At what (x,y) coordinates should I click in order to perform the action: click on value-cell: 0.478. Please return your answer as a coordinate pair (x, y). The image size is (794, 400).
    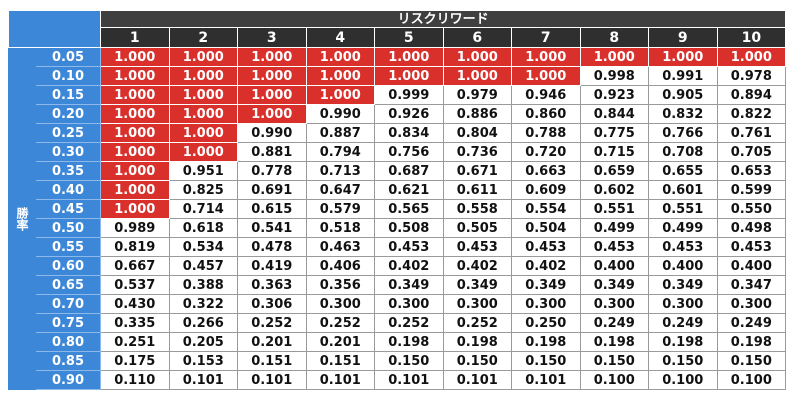
    Looking at the image, I should click on (272, 247).